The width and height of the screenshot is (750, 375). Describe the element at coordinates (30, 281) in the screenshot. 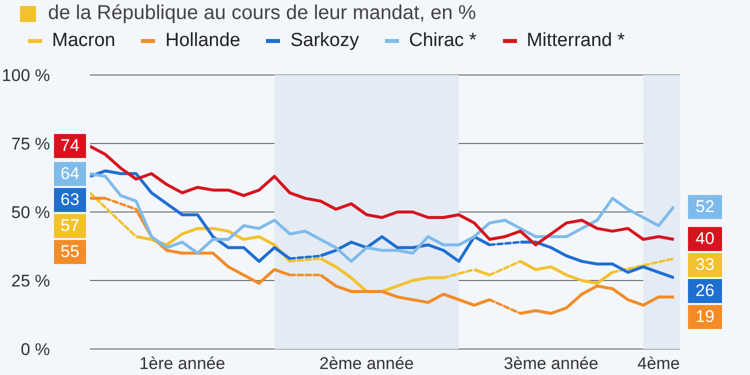

I see `y-tick-label: 25 %` at that location.